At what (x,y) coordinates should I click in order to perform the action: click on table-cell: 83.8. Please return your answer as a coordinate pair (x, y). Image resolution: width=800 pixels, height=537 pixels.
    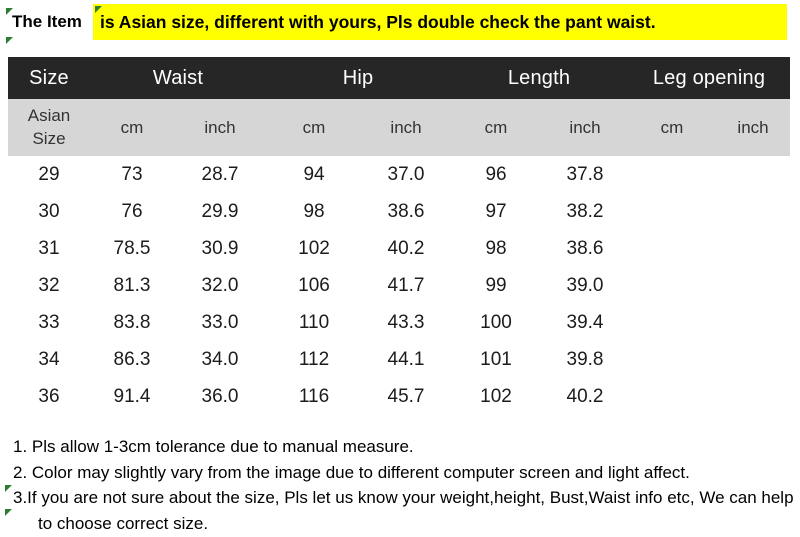
    Looking at the image, I should click on (132, 322).